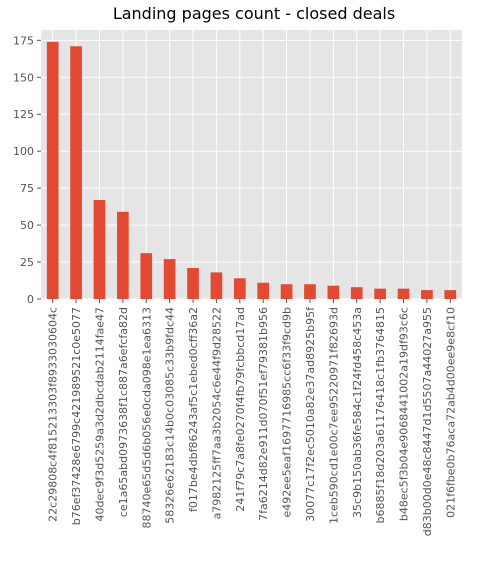 Image resolution: width=496 pixels, height=569 pixels. What do you see at coordinates (287, 412) in the screenshot?
I see `x-tick-label: e492ee5eaf1697716985cc6f33f9cd9b` at bounding box center [287, 412].